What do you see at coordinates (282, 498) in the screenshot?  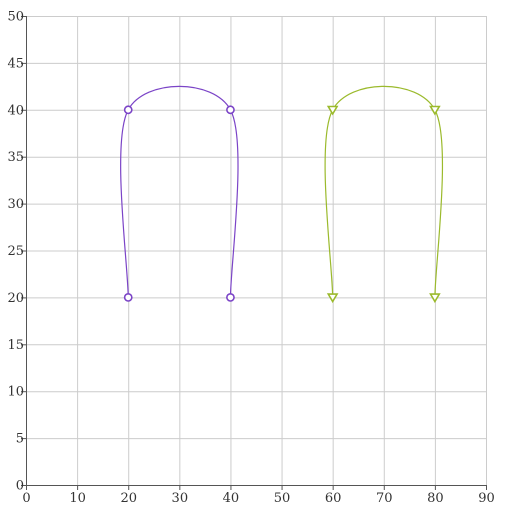 I see `x-tick-label: 50` at bounding box center [282, 498].